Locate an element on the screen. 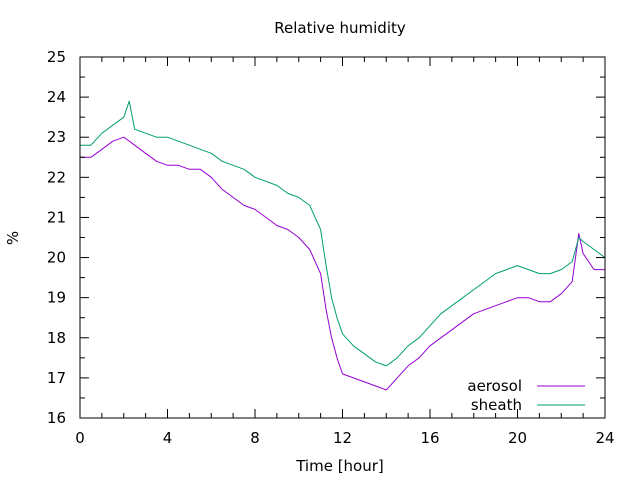  y-tick-label: 25 is located at coordinates (56, 57).